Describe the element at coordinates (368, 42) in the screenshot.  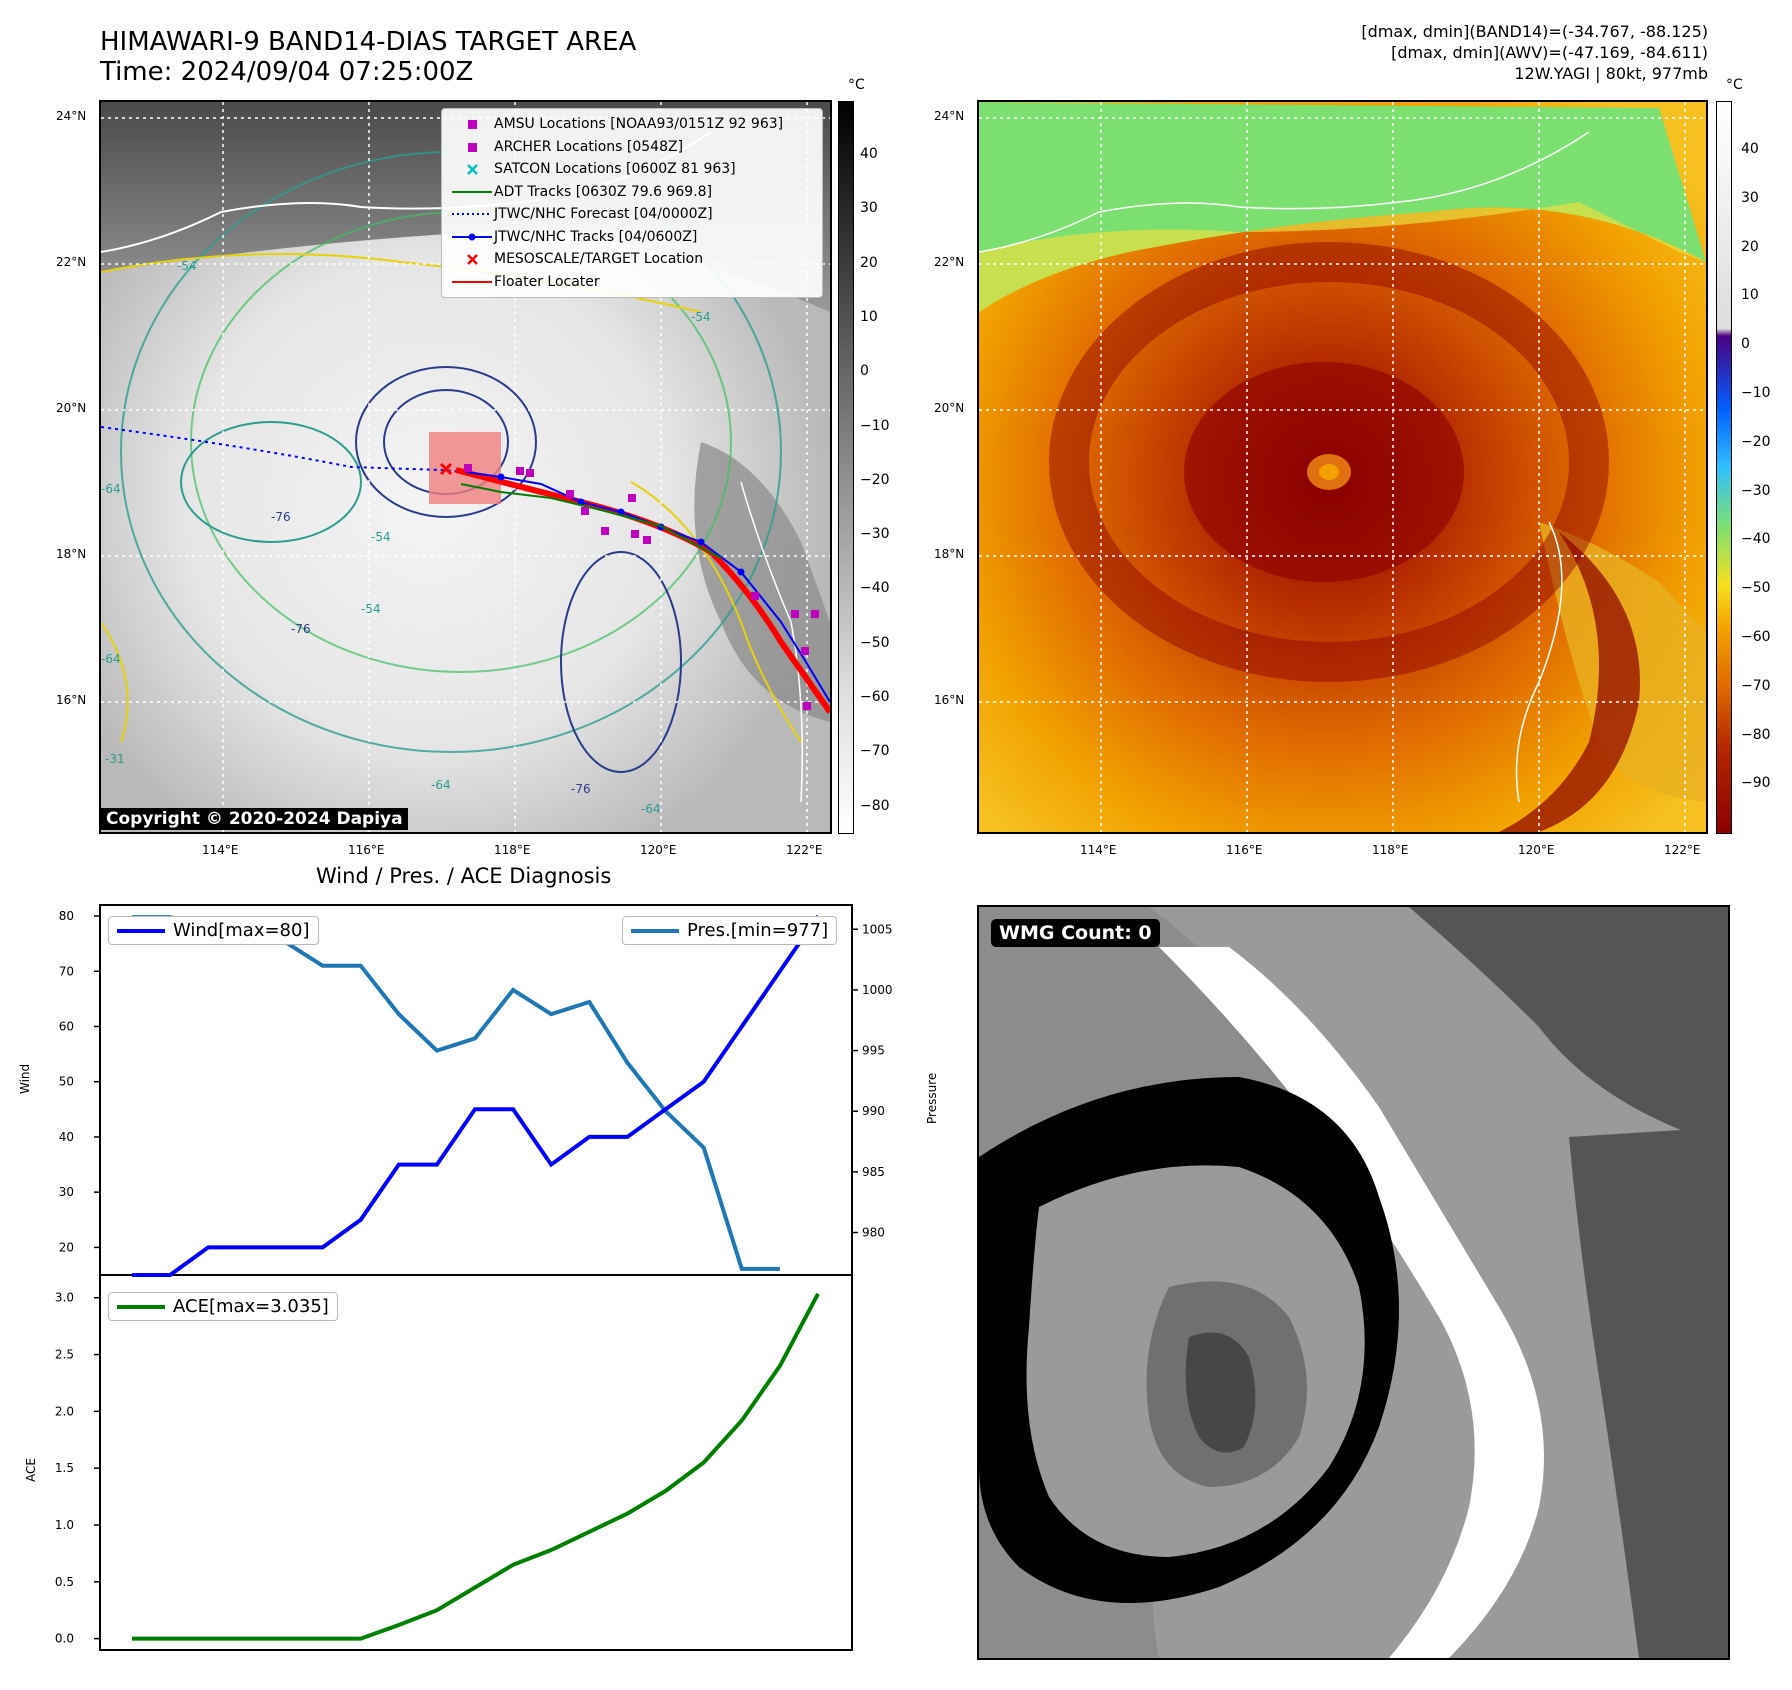
I see `map-title-line1: HIMAWARI-9 BAND14-DIAS TARGET AREA` at that location.